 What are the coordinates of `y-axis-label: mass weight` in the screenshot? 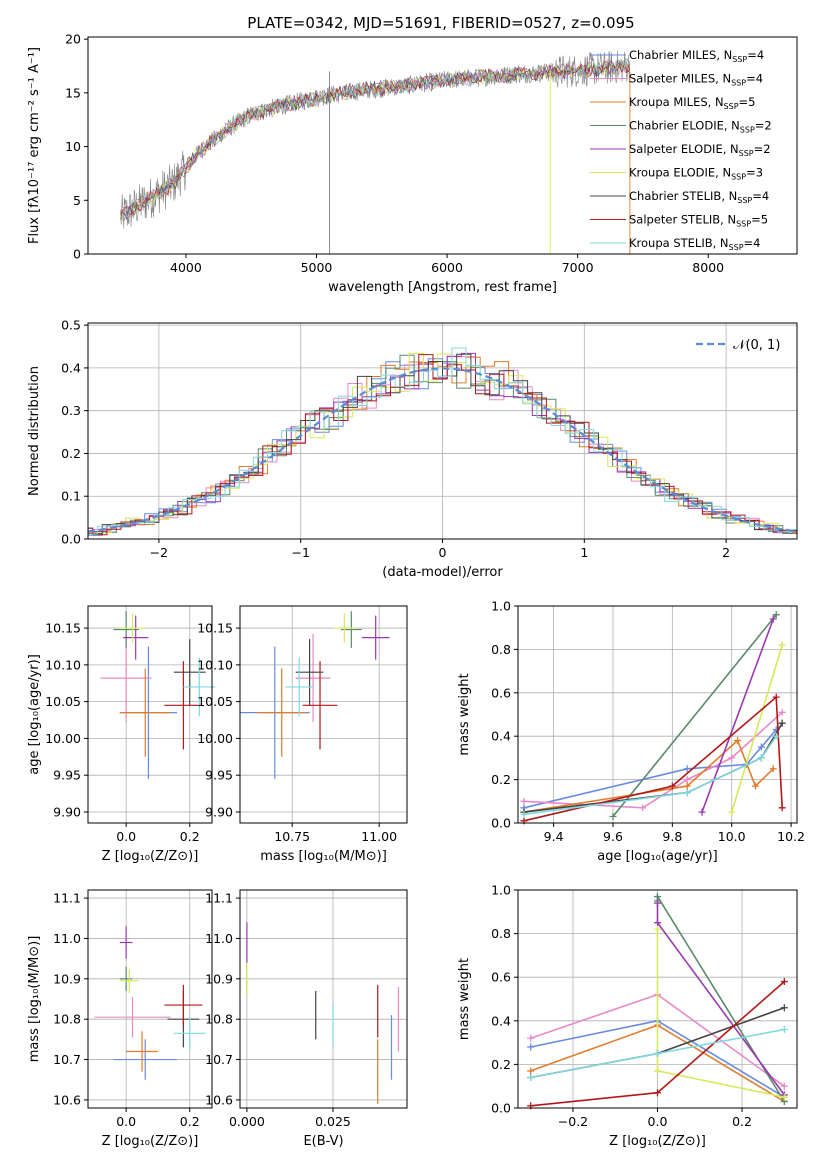 It's located at (464, 999).